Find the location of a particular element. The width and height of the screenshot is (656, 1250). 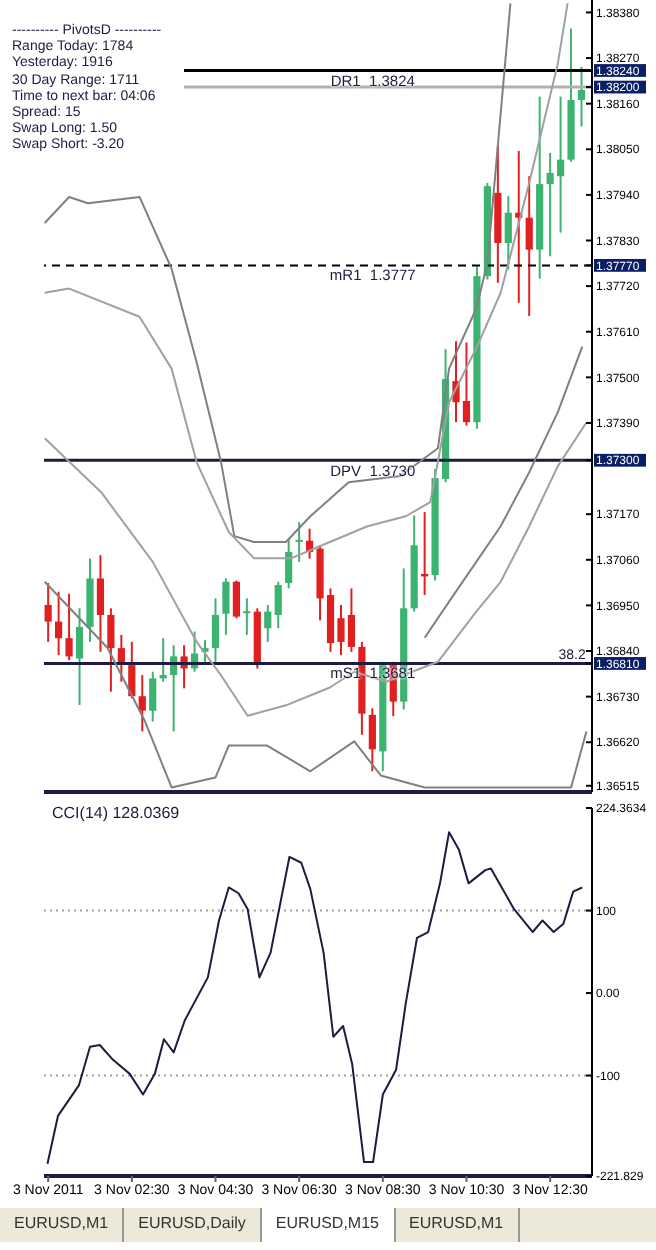

text: EURUSD,Daily is located at coordinates (193, 1225).